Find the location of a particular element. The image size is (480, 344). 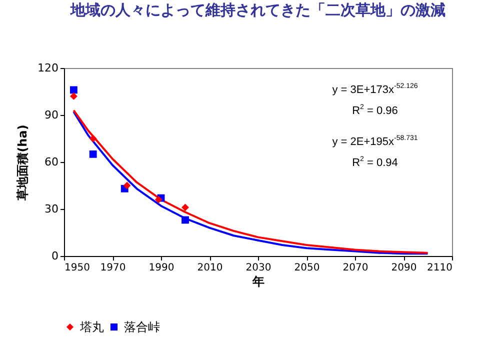

y-tick-label: 120 is located at coordinates (48, 68).